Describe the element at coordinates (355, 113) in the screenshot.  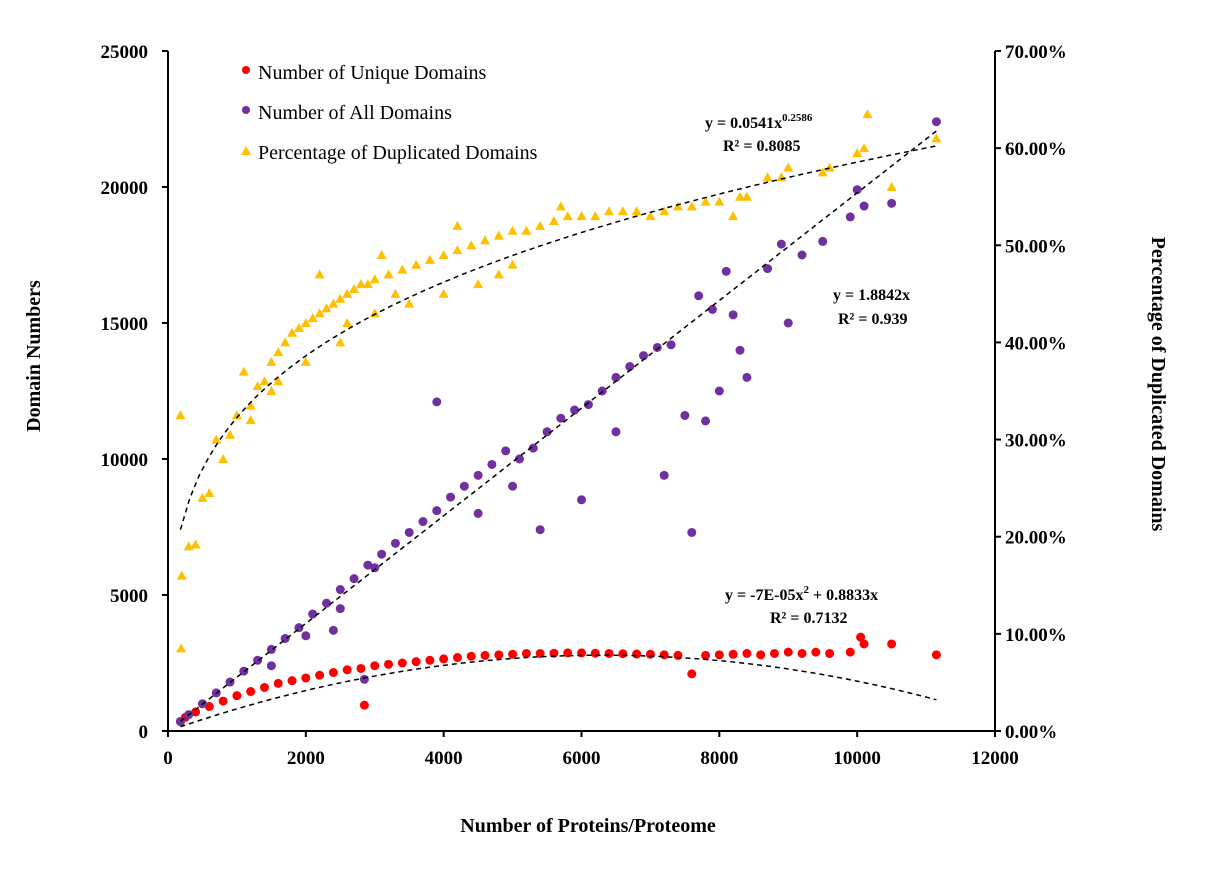
I see `legend-label-all: Number of All Domains` at that location.